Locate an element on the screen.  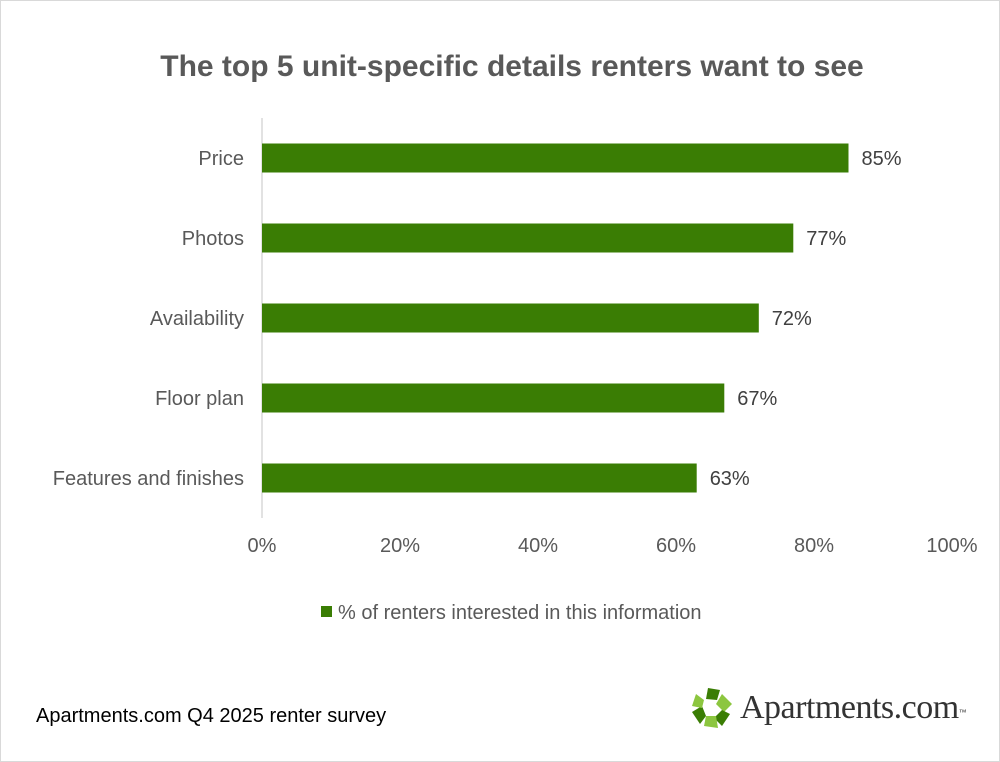
bar-features-and-finishes is located at coordinates (479, 478).